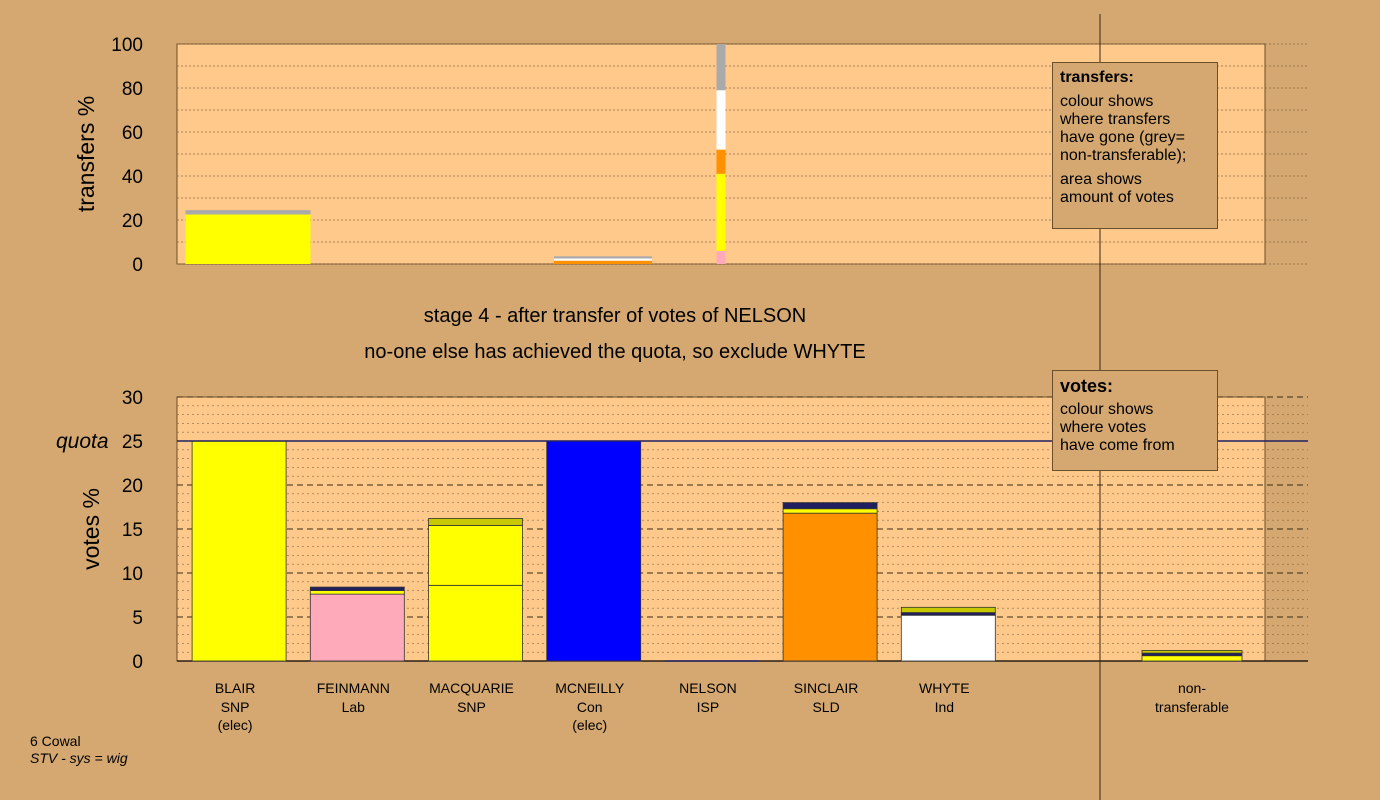 The image size is (1380, 800). What do you see at coordinates (1117, 197) in the screenshot?
I see `transfers-legend-line: amount of votes` at bounding box center [1117, 197].